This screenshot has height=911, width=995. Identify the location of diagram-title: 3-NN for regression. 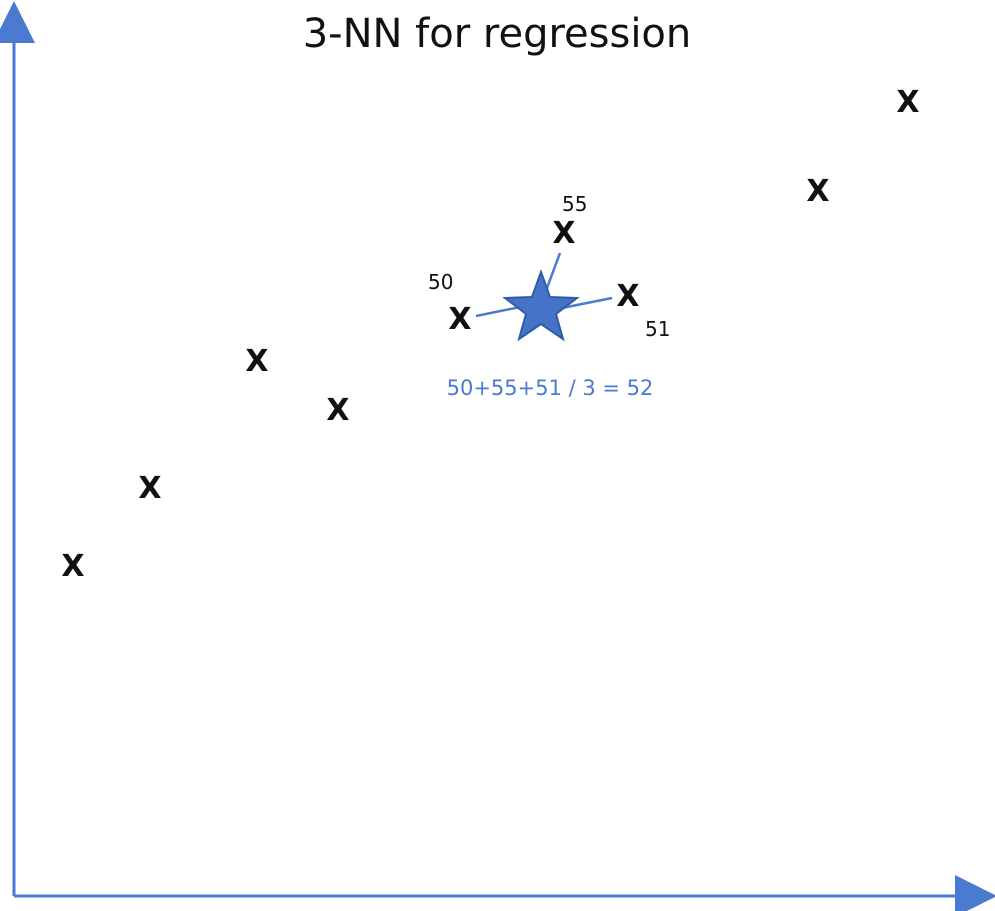
(497, 34).